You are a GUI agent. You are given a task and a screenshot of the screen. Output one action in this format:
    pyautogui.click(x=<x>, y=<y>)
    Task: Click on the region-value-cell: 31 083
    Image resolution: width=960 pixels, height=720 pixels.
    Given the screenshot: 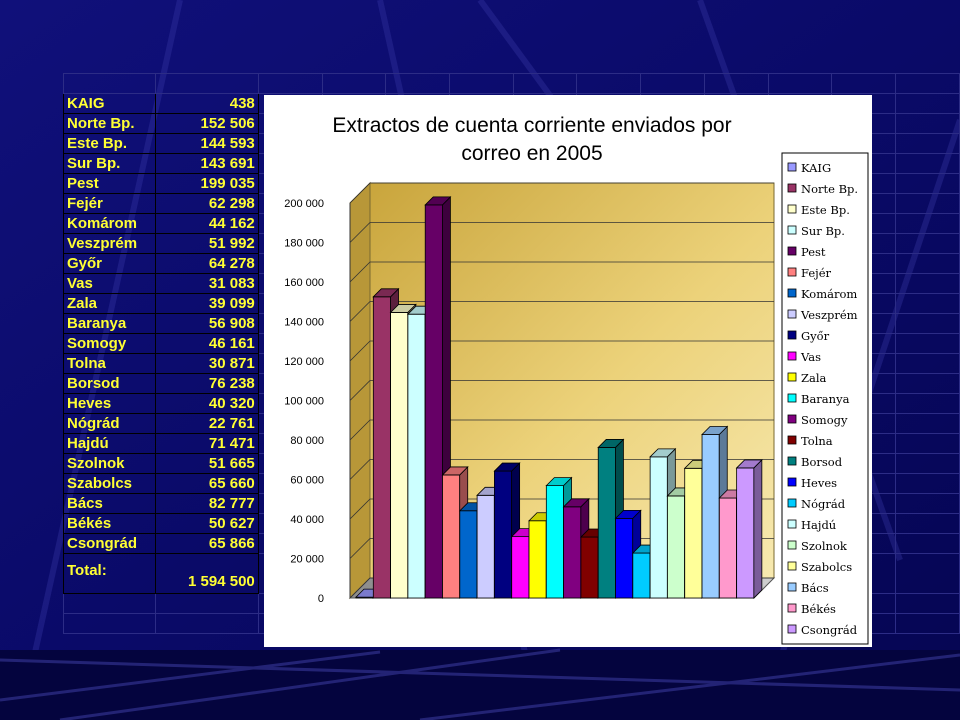 What is the action you would take?
    pyautogui.click(x=206, y=283)
    